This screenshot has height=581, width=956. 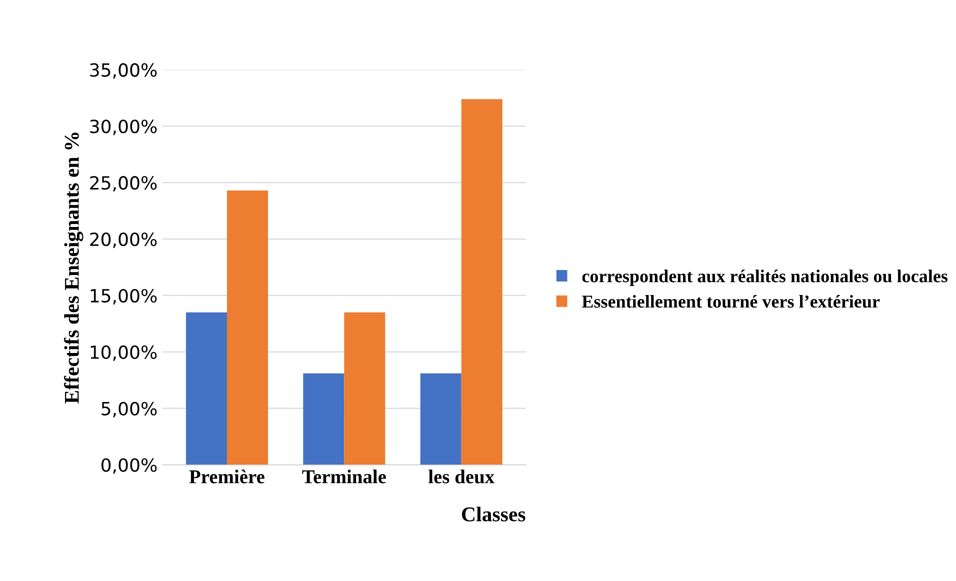 What do you see at coordinates (731, 301) in the screenshot?
I see `legend-label: Essentiellement tourné vers l’extérieur` at bounding box center [731, 301].